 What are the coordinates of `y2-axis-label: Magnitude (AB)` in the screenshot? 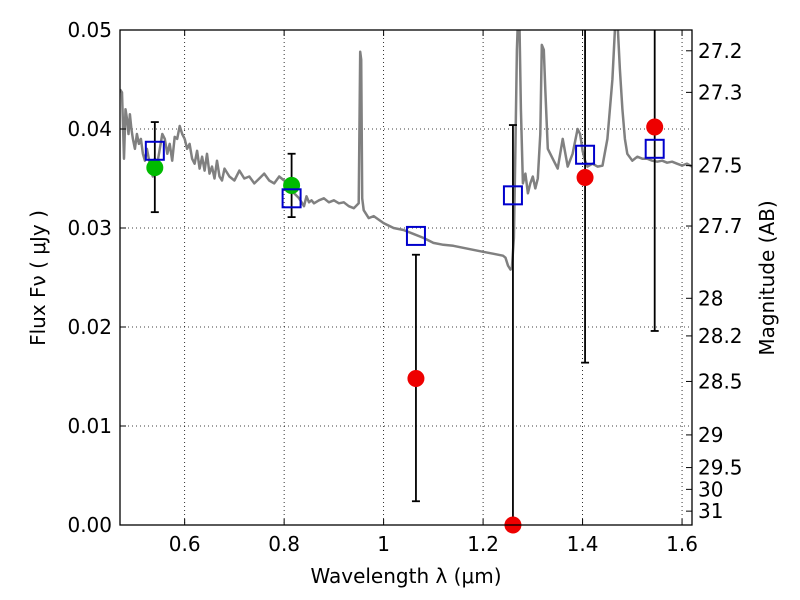 It's located at (767, 277).